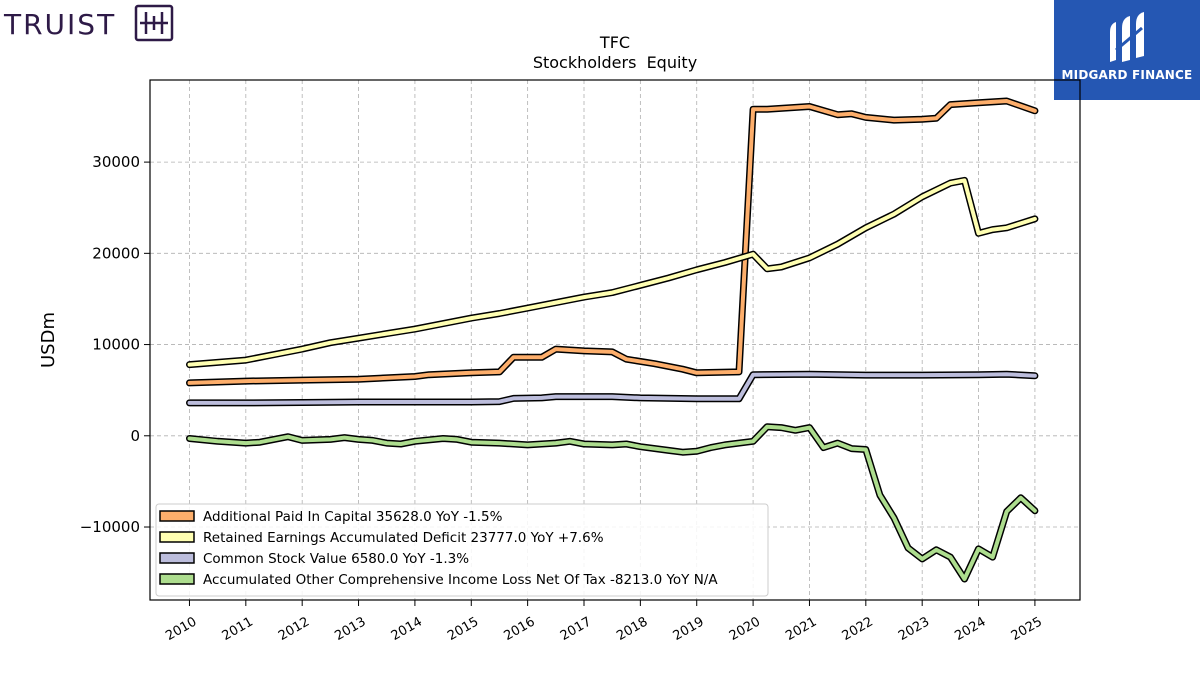 The image size is (1200, 675). Describe the element at coordinates (60, 24) in the screenshot. I see `truist-wordmark: TRUIST` at that location.